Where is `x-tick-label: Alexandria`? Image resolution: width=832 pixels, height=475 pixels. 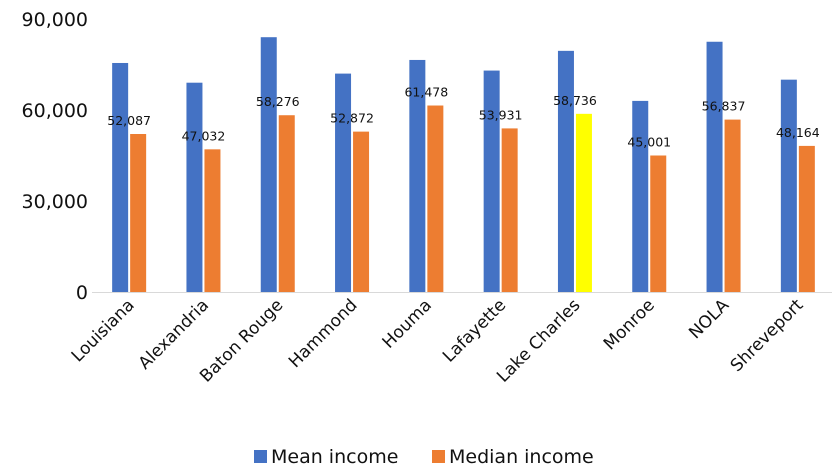
x-tick-label: Alexandria is located at coordinates (174, 334).